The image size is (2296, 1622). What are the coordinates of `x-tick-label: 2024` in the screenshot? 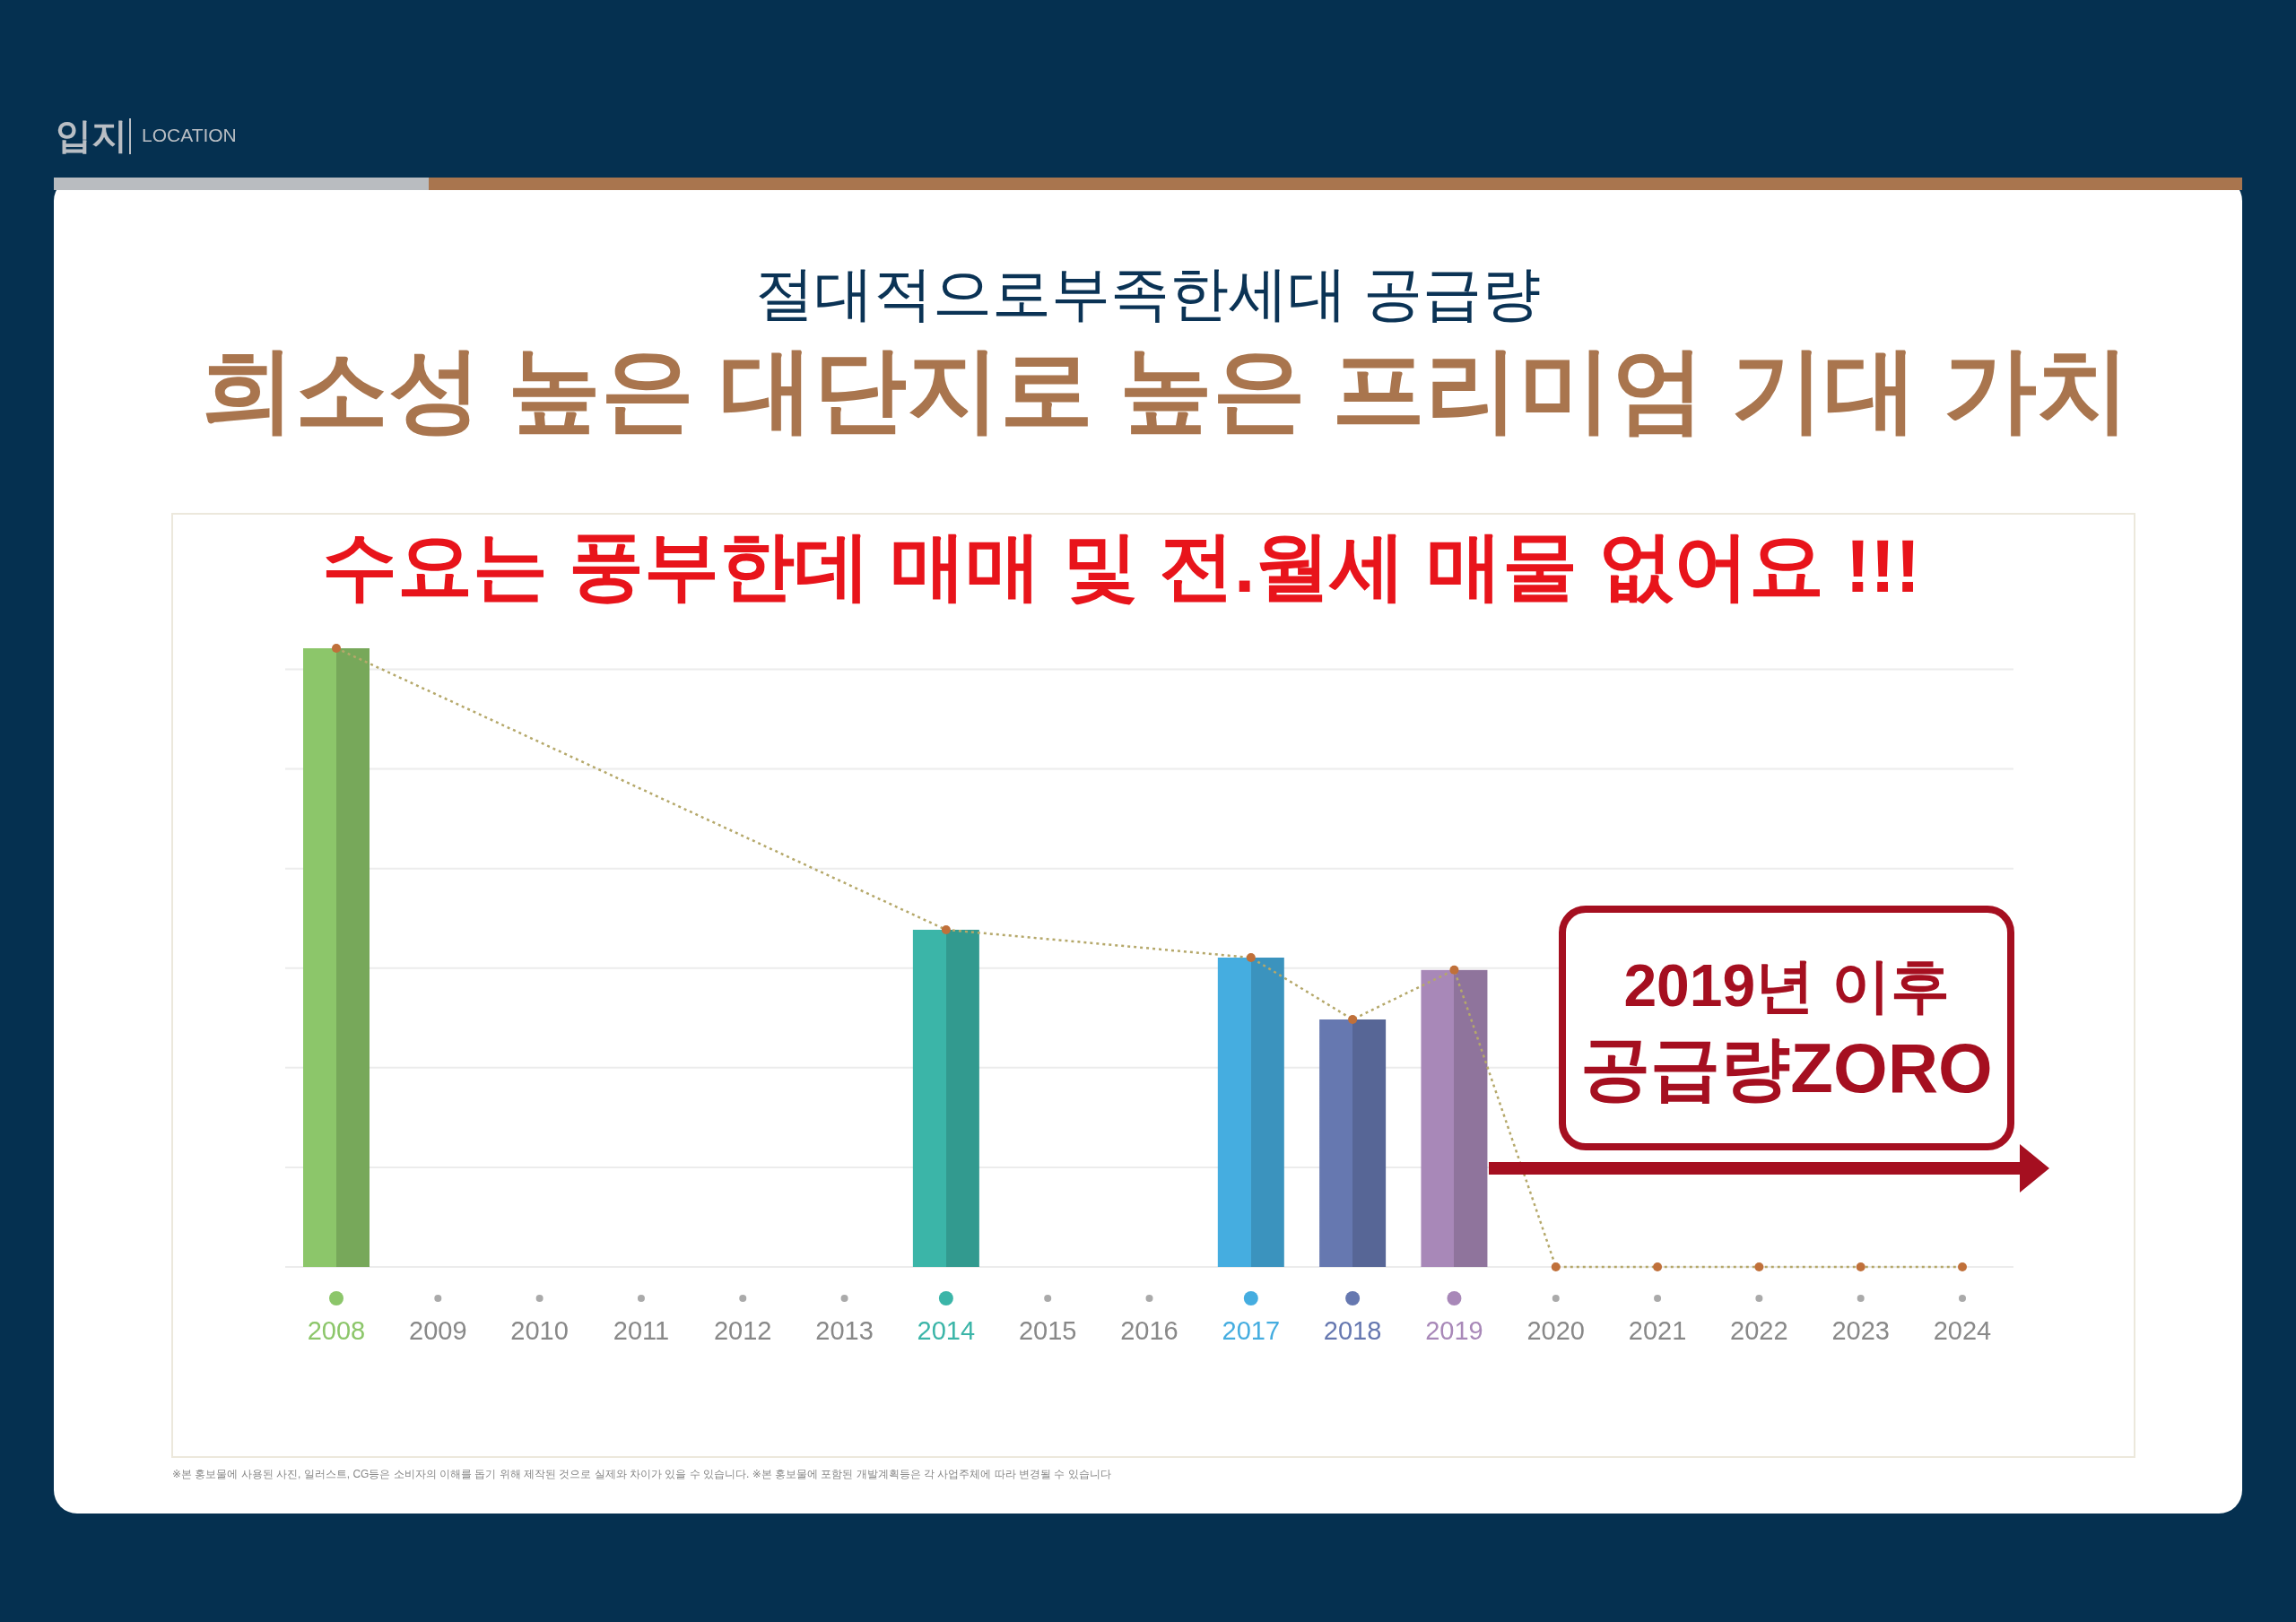 It's located at (1962, 1330).